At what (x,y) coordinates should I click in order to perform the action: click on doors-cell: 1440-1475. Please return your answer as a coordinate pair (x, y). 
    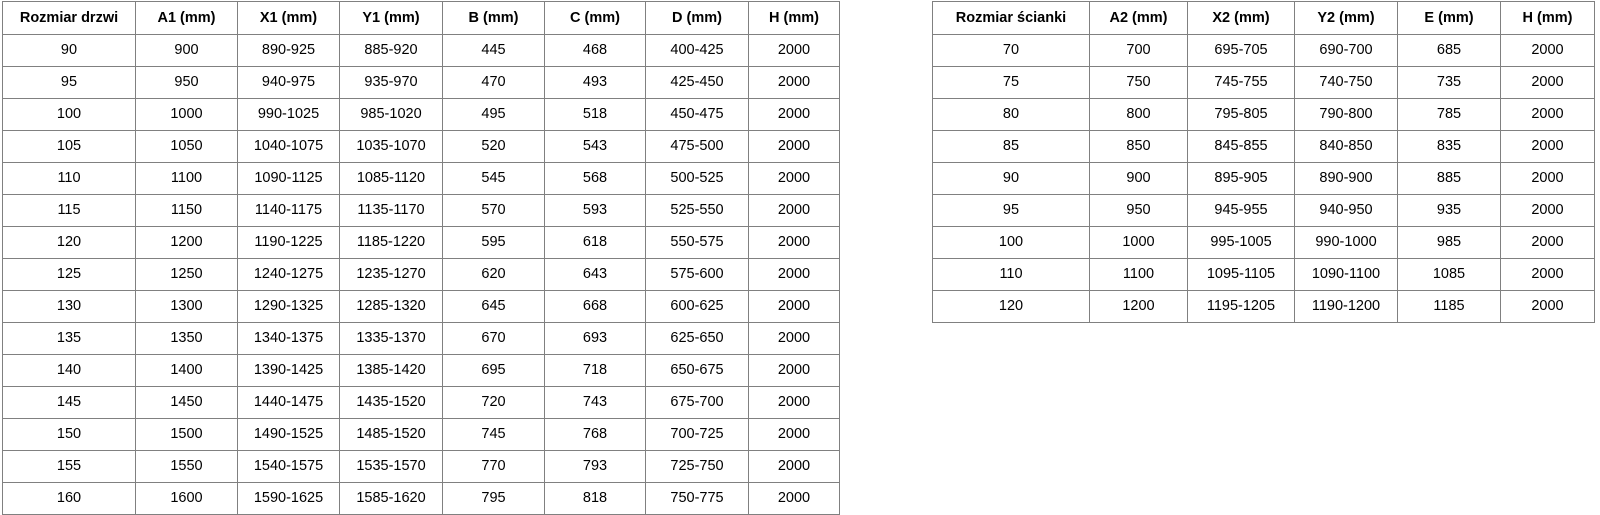
    Looking at the image, I should click on (288, 402).